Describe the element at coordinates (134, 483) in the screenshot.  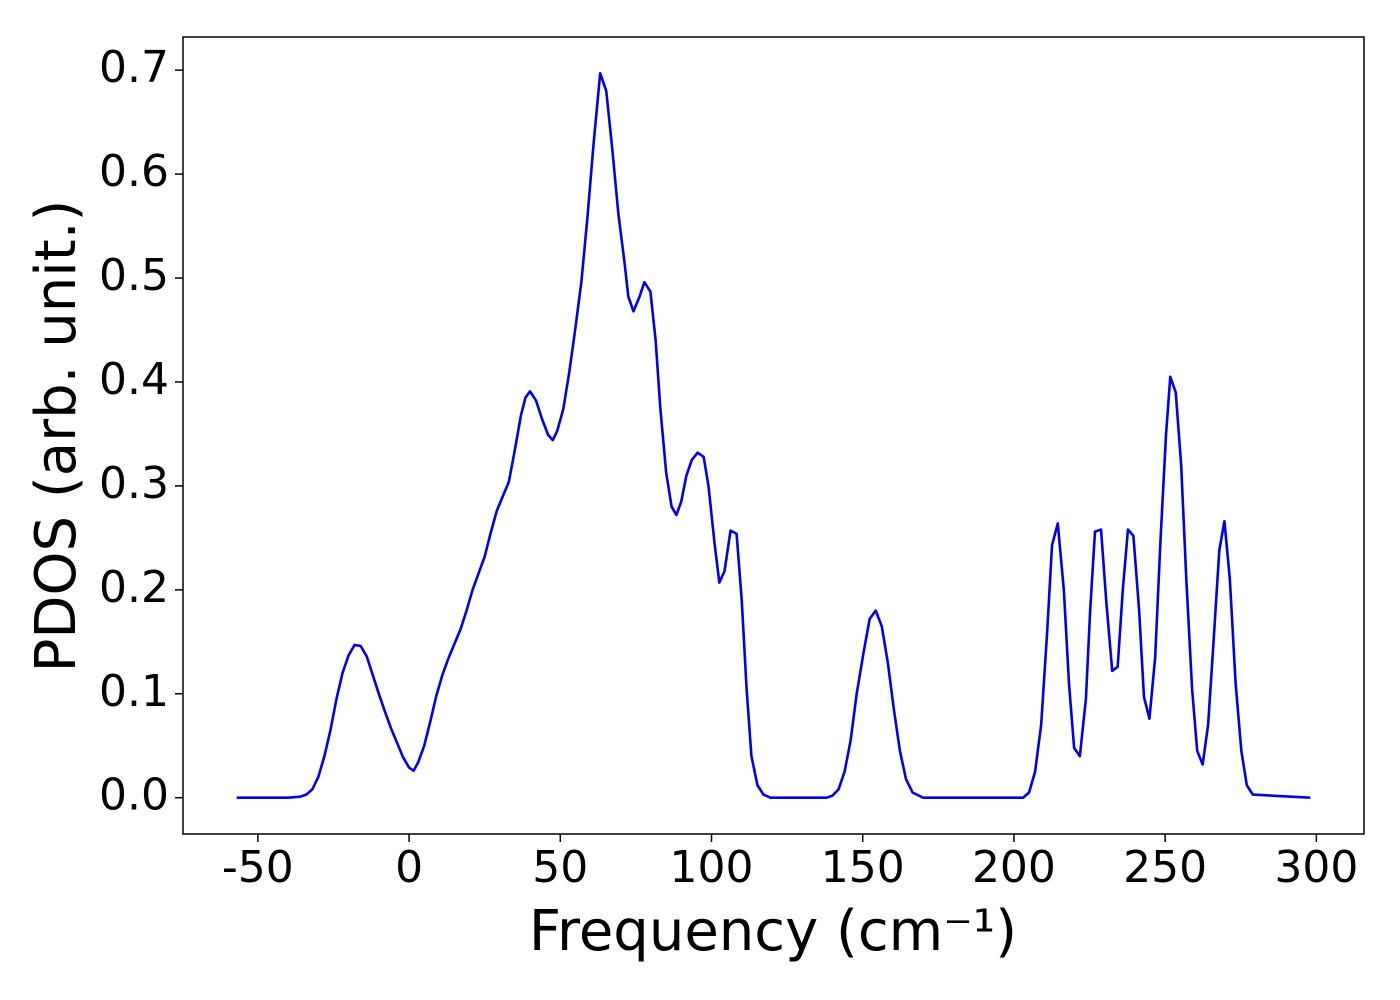
I see `y-tick-label: 0.3` at that location.